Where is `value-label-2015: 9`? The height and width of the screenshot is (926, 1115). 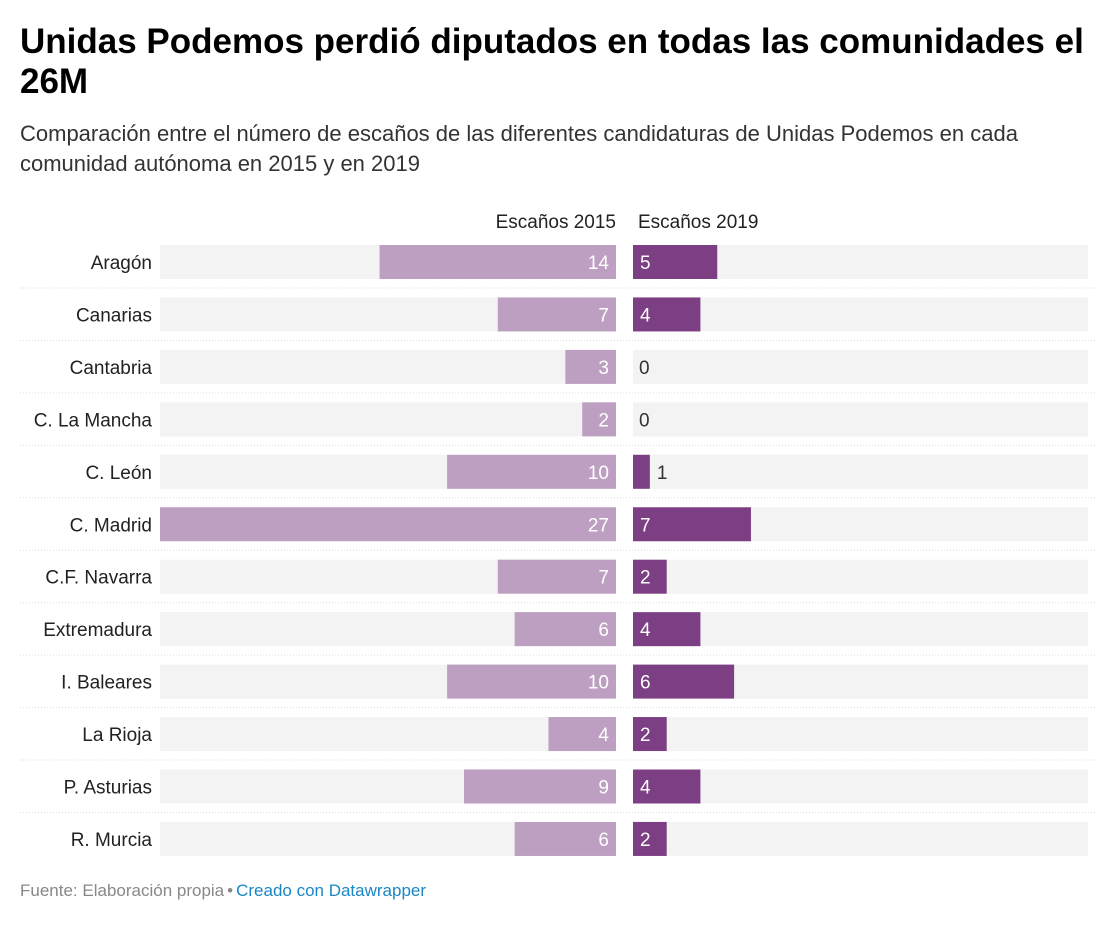
value-label-2015: 9 is located at coordinates (603, 788).